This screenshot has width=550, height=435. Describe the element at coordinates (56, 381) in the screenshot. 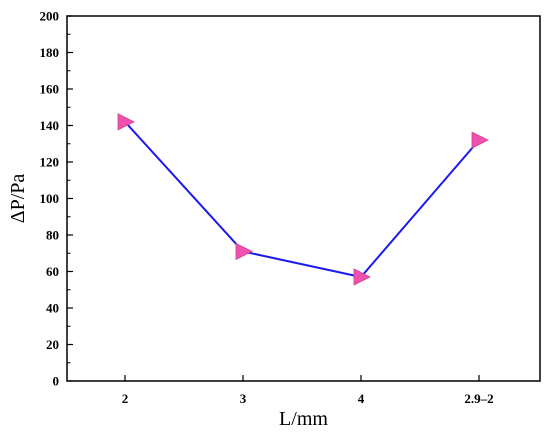

I see `y-tick-label: 0` at that location.